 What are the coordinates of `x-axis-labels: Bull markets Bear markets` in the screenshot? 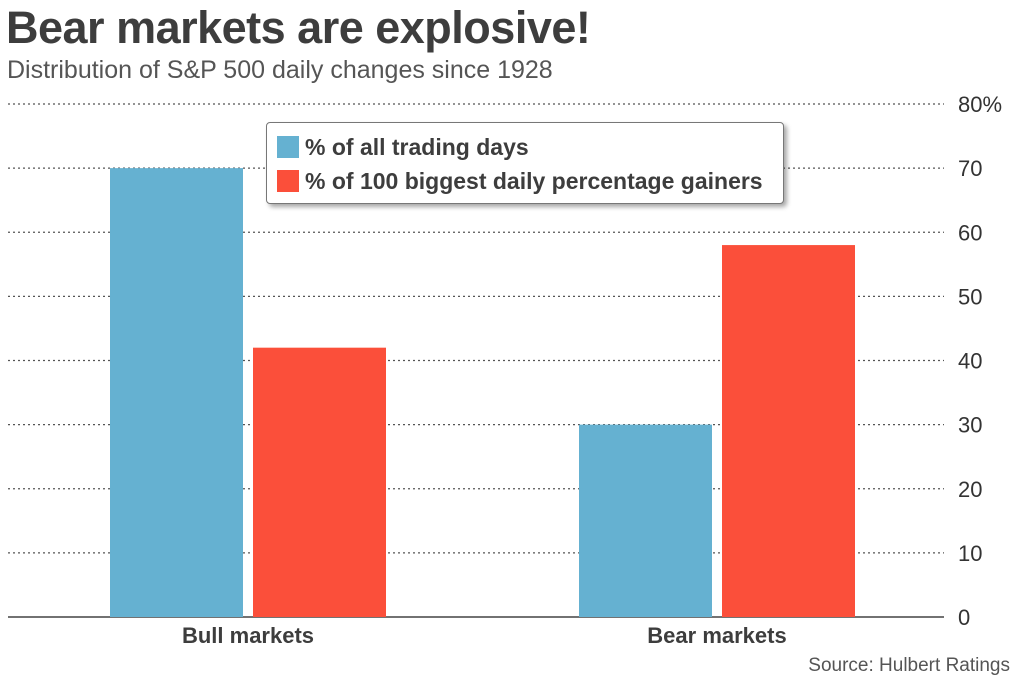 It's located at (484, 635).